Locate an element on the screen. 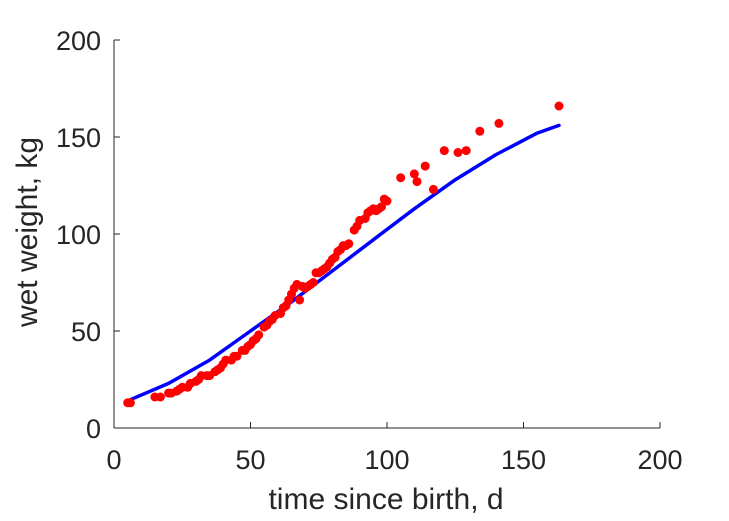 The width and height of the screenshot is (729, 521). y-tick-label: 200 is located at coordinates (78, 41).